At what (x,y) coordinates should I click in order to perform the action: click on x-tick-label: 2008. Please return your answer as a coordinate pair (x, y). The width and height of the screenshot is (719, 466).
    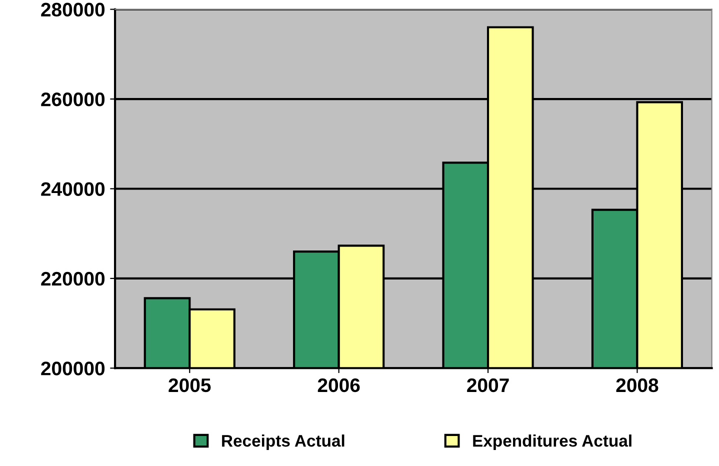
    Looking at the image, I should click on (637, 385).